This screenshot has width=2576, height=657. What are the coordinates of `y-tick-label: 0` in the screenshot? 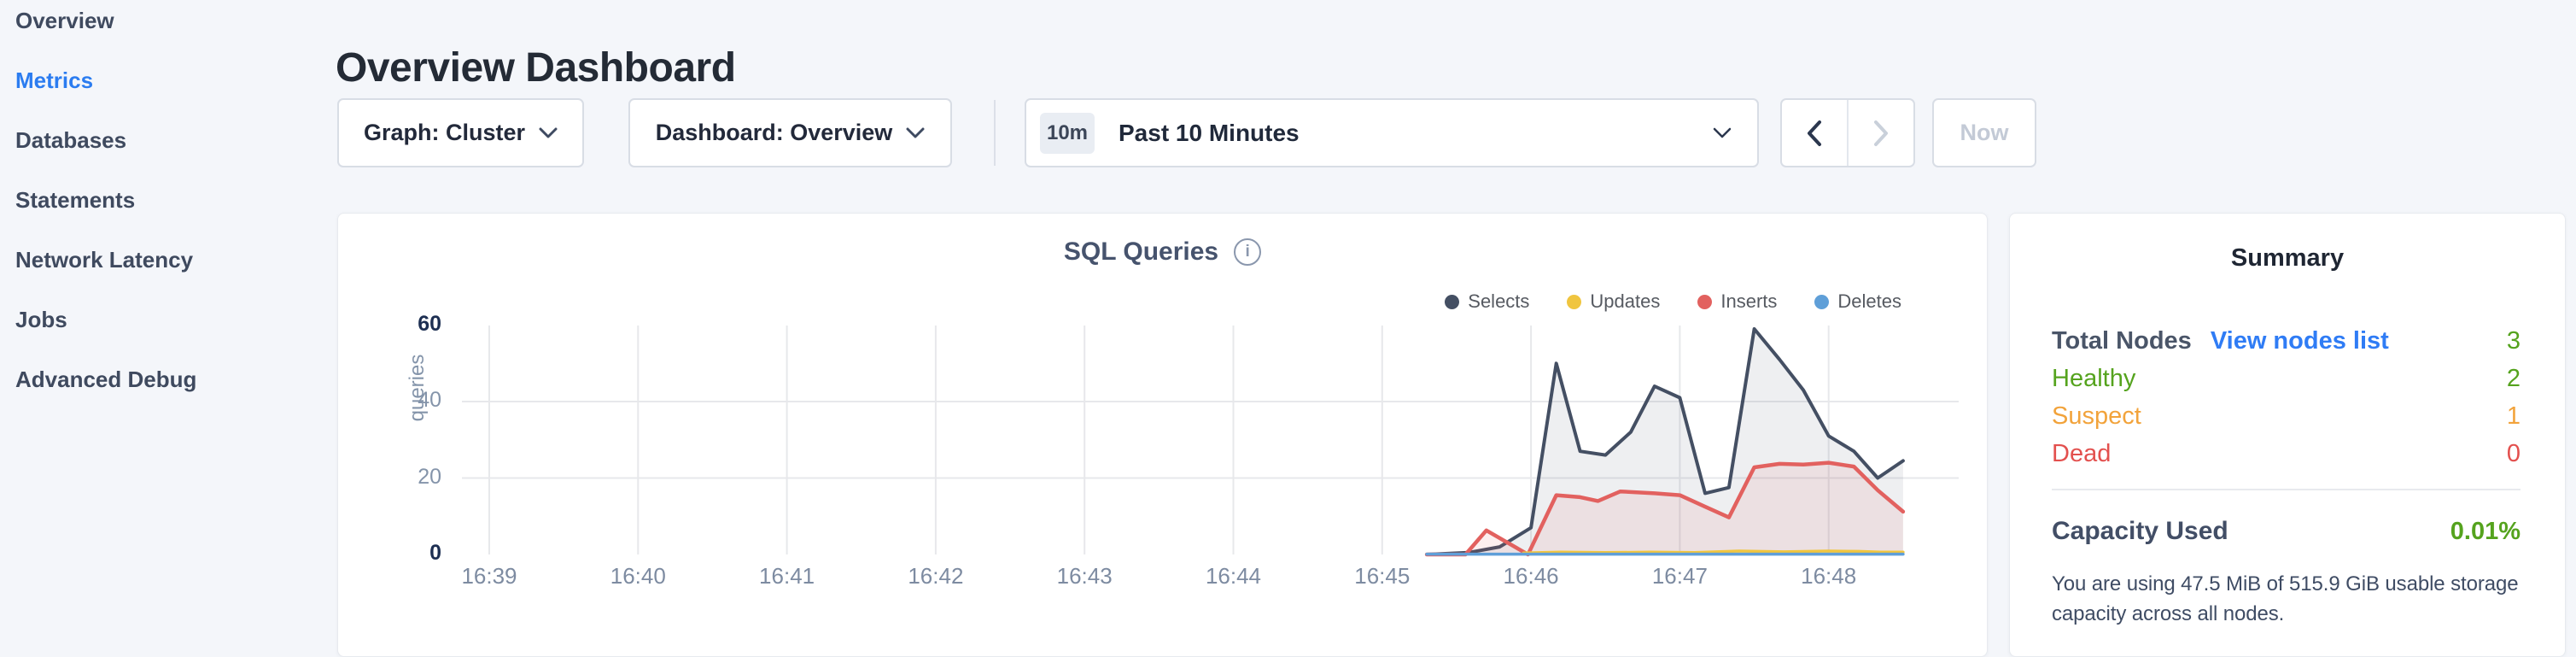 It's located at (435, 553).